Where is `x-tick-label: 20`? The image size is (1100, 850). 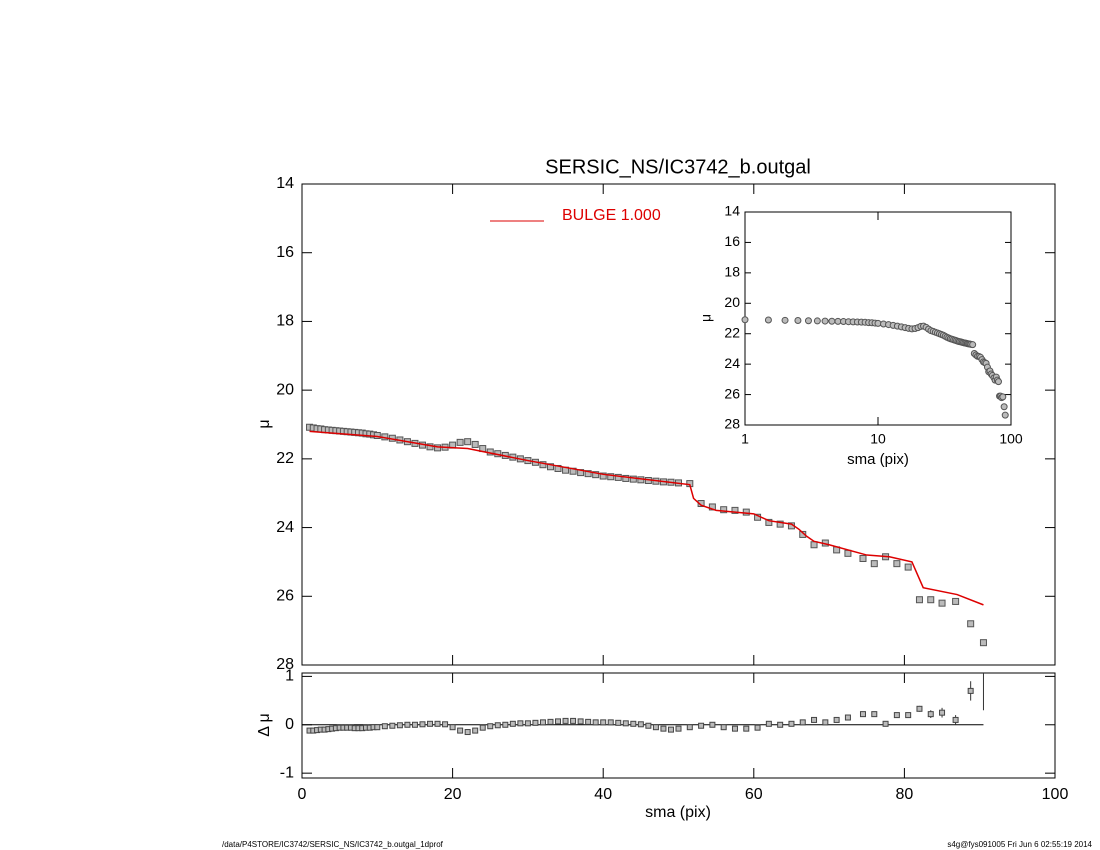
x-tick-label: 20 is located at coordinates (453, 794).